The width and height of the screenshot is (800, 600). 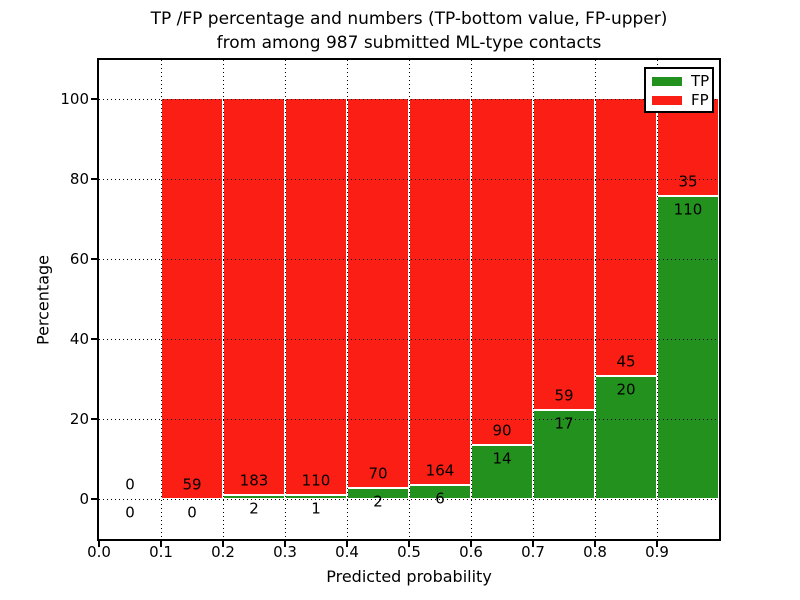 What do you see at coordinates (626, 389) in the screenshot?
I see `tp-count-label: 20` at bounding box center [626, 389].